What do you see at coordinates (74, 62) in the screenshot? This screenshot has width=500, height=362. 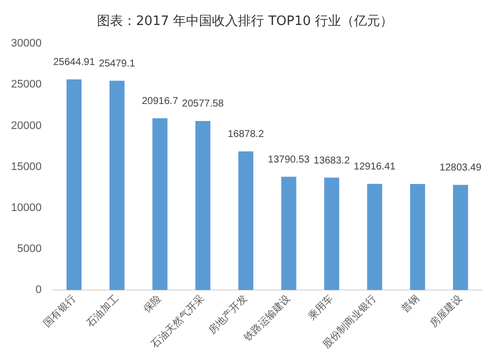 I see `data-label: 25644.91` at bounding box center [74, 62].